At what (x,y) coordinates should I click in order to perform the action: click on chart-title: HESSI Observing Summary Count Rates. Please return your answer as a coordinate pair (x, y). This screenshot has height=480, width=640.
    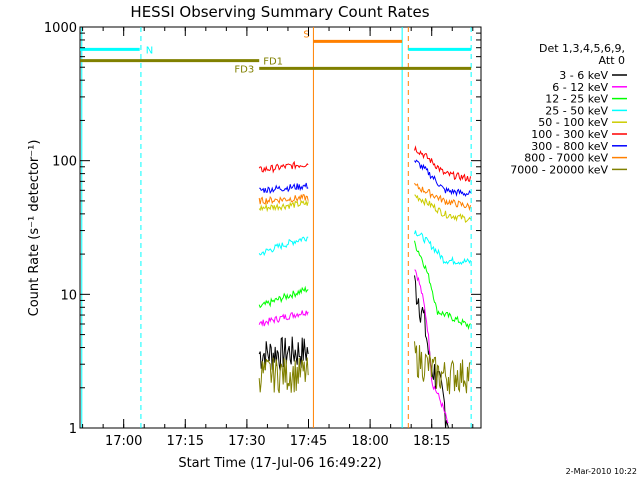
    Looking at the image, I should click on (279, 12).